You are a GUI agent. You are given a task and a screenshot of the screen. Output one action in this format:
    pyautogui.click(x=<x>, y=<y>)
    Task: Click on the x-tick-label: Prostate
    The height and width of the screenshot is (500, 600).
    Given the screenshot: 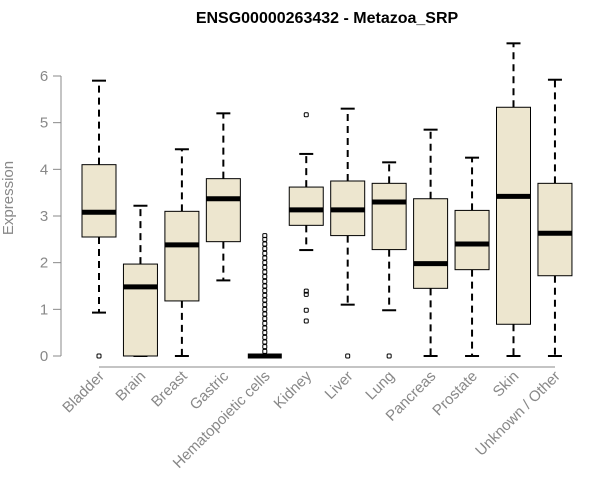 What is the action you would take?
    pyautogui.click(x=455, y=394)
    